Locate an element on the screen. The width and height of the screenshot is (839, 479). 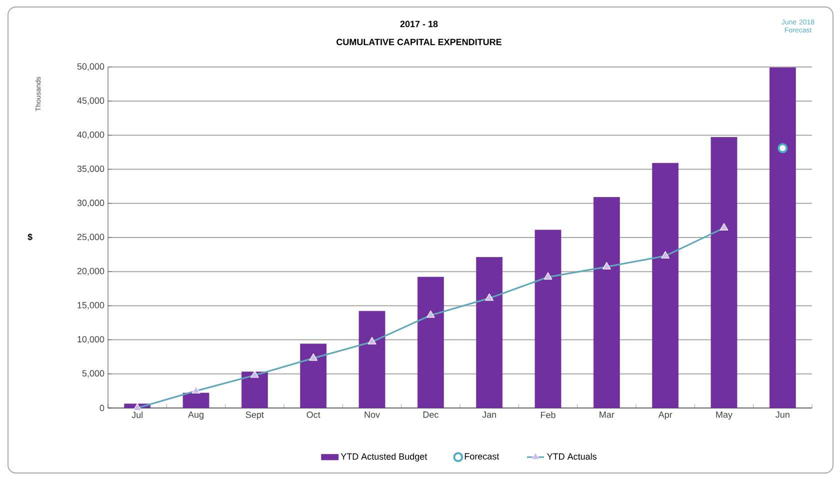
x-tick-label: Apr is located at coordinates (665, 416).